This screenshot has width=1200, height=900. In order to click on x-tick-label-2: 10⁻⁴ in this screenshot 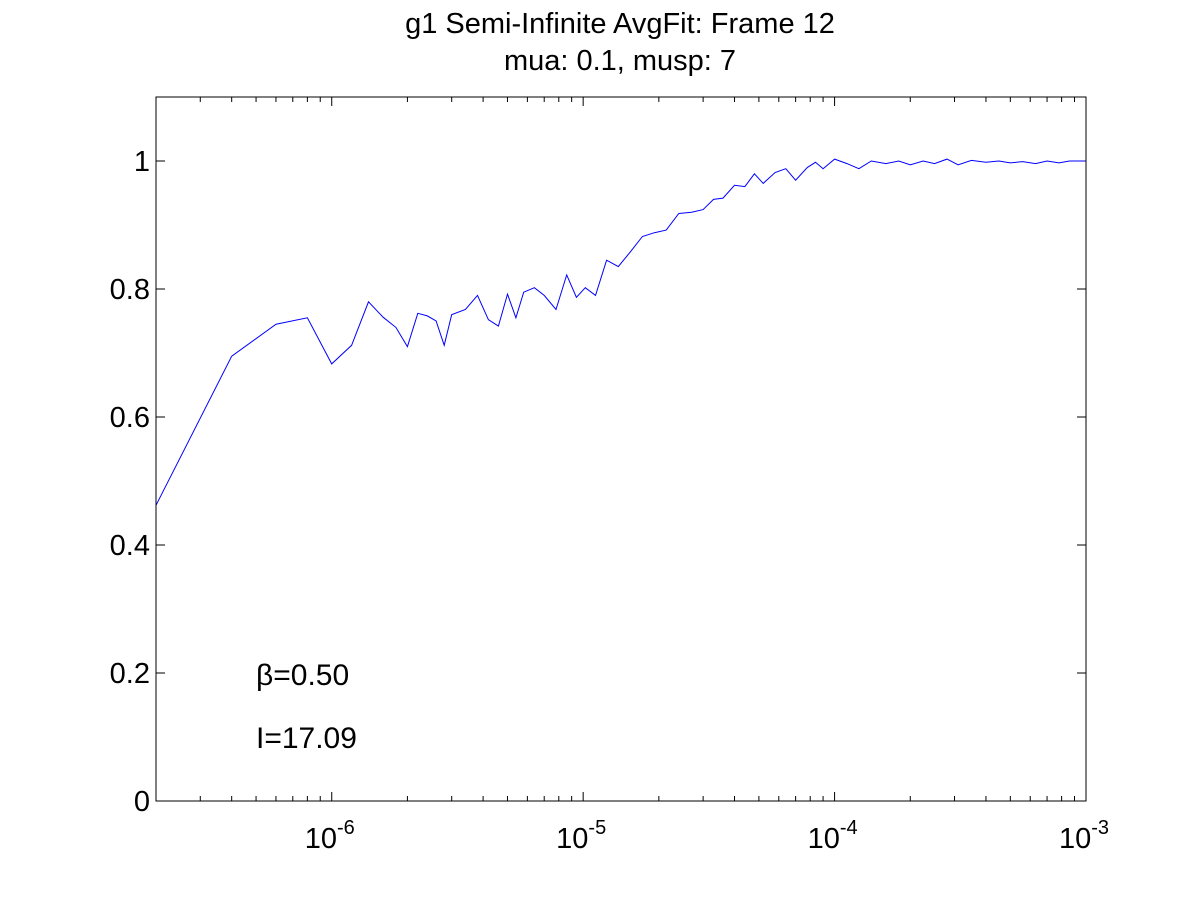, I will do `click(833, 836)`.